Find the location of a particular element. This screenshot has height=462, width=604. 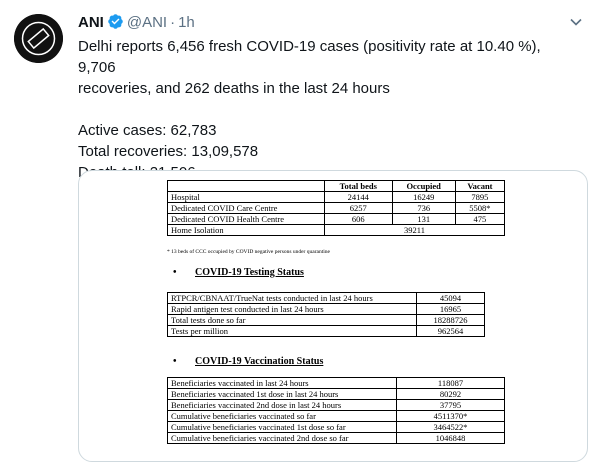

avatar is located at coordinates (38, 38).